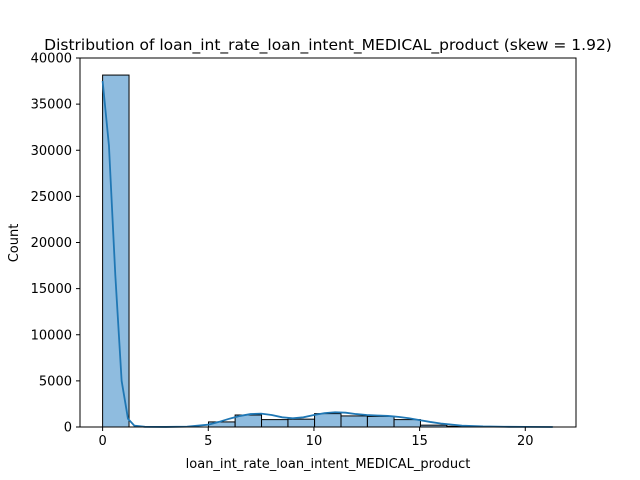 The width and height of the screenshot is (640, 480). Describe the element at coordinates (314, 441) in the screenshot. I see `x-tick-label: 10` at that location.